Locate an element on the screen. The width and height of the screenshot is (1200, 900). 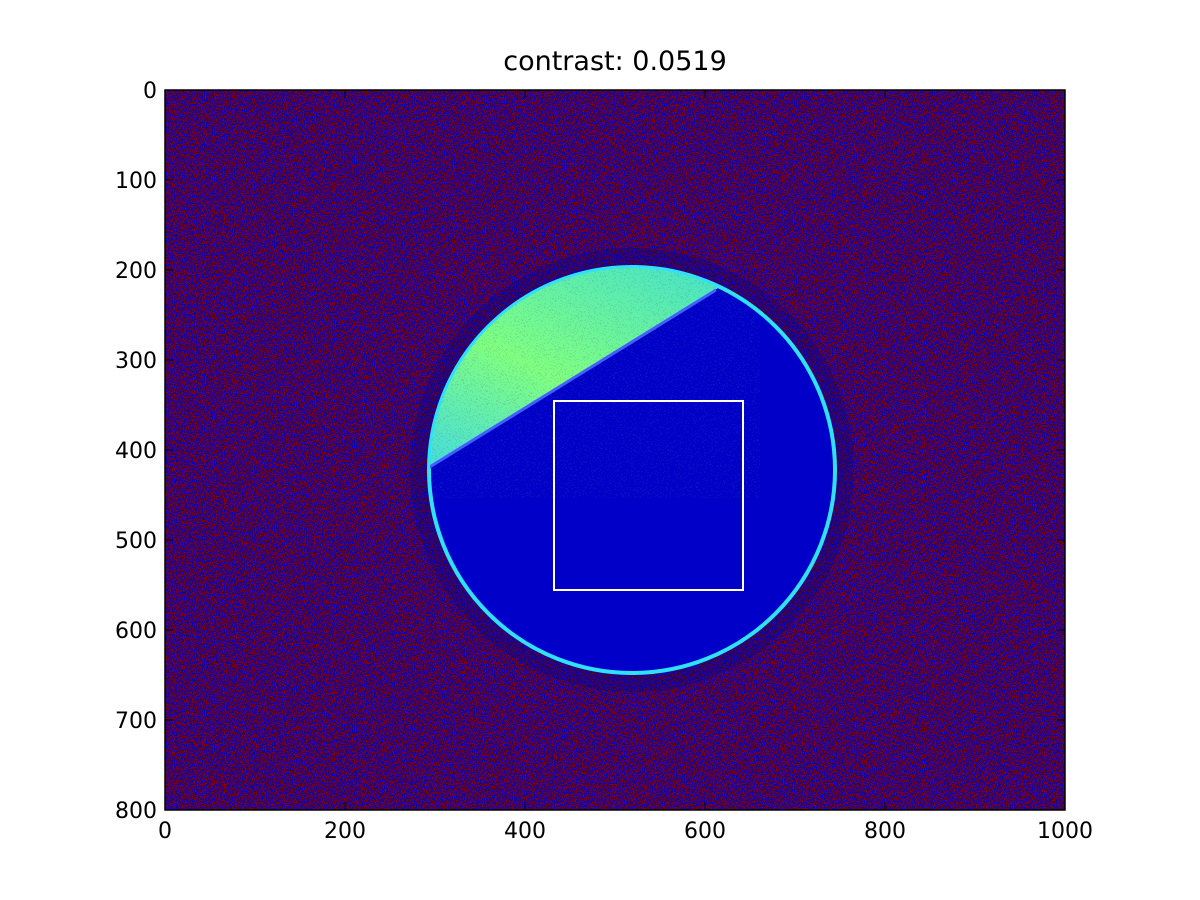
x-tick-label: 0 is located at coordinates (165, 831).